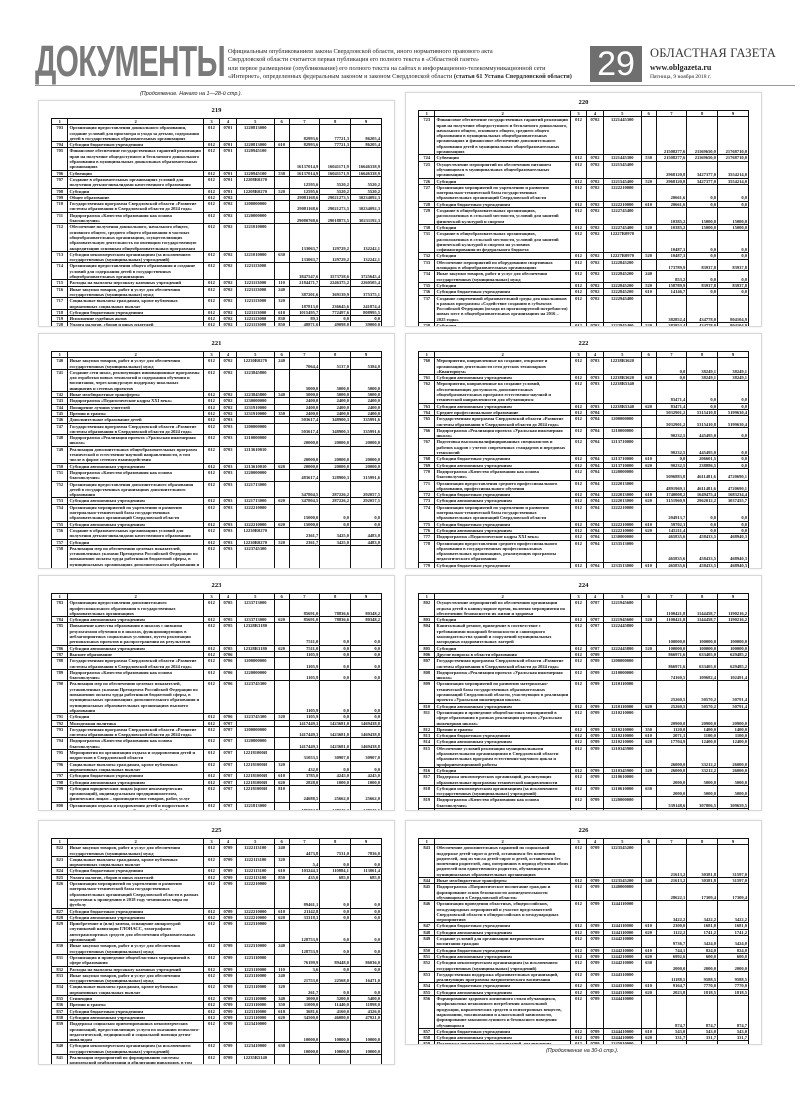 The image size is (800, 1108). Describe the element at coordinates (255, 380) in the screenshot. I see `target-code: 1223845800` at that location.